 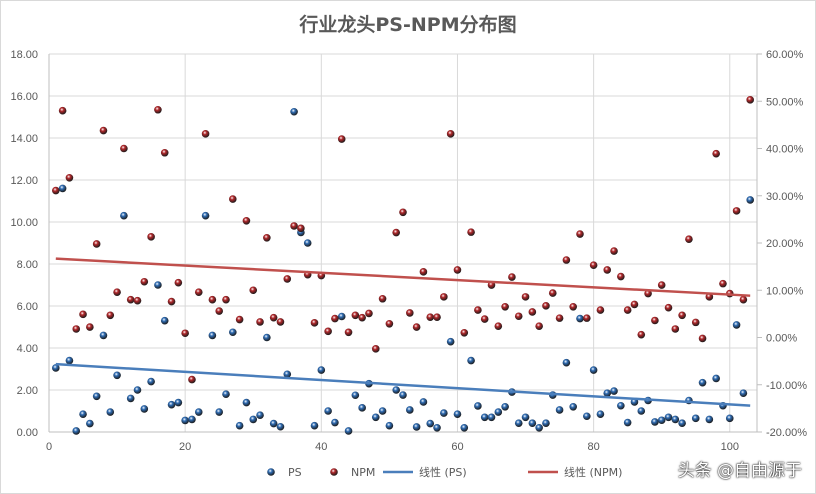 I want to click on y-left-tick-label: 12.00, so click(x=24, y=181).